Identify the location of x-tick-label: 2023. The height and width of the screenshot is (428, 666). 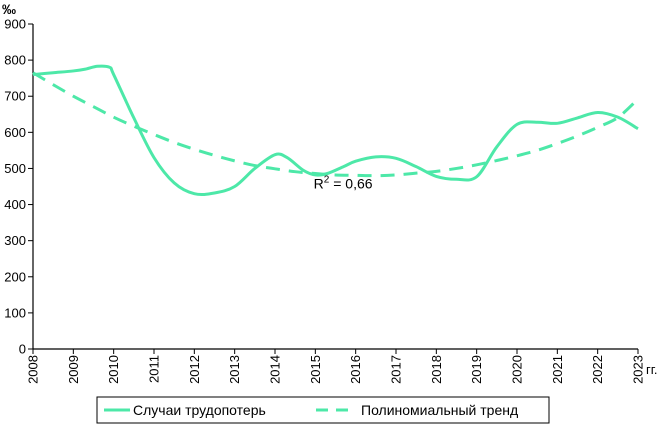
(638, 369).